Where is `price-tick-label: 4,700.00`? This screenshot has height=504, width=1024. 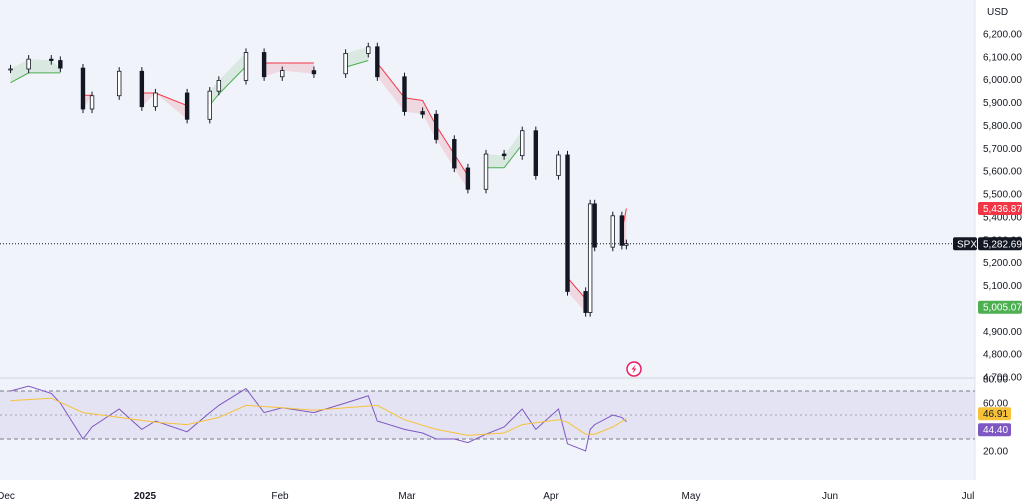
price-tick-label: 4,700.00 is located at coordinates (1002, 378).